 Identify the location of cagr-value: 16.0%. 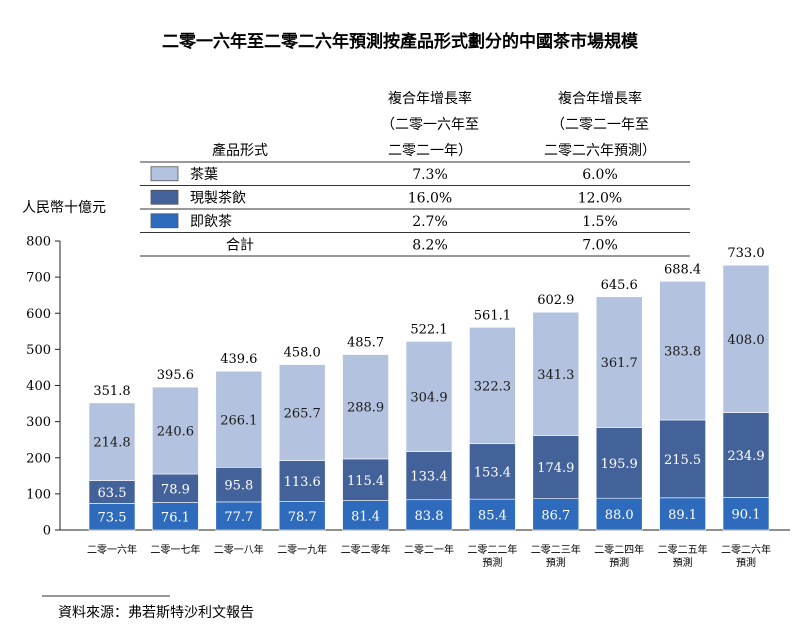
(430, 198).